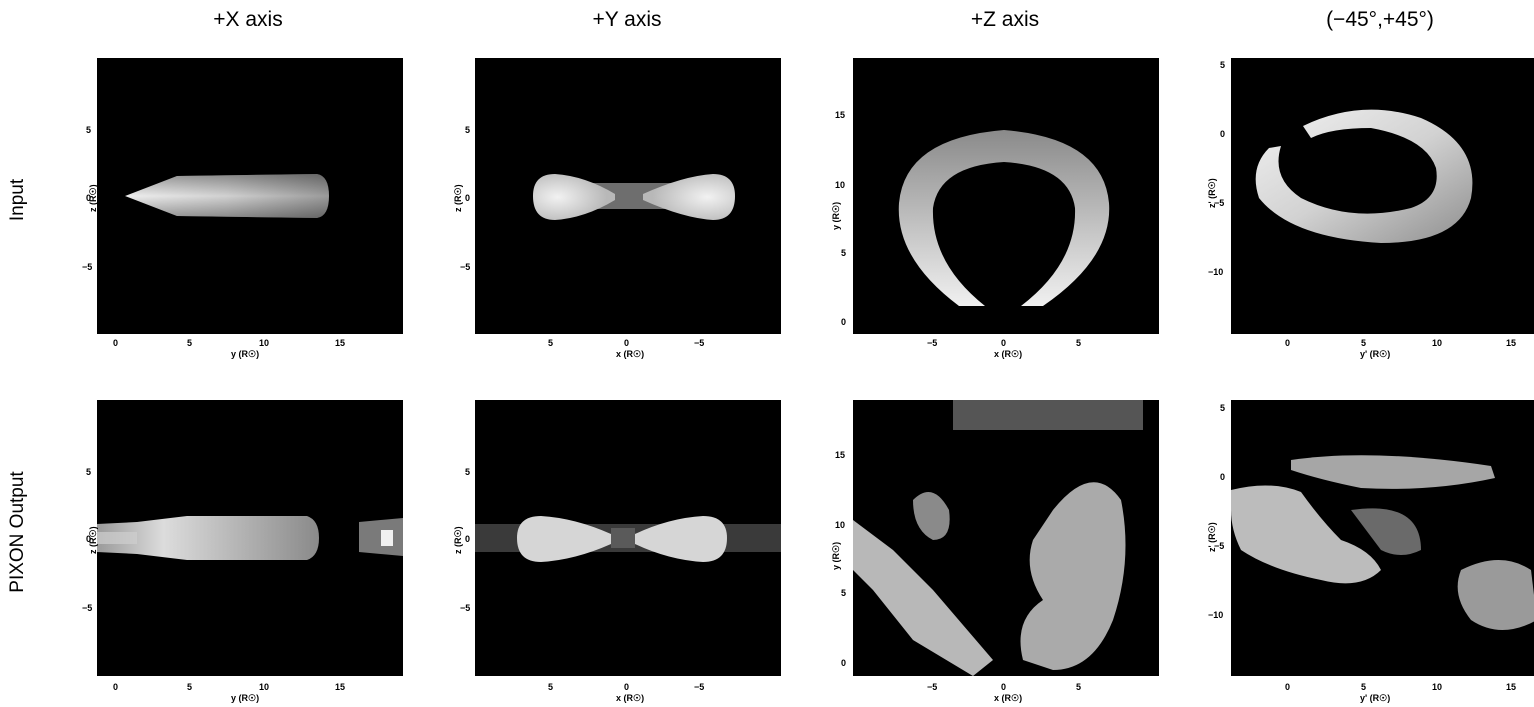 This screenshot has height=707, width=1534. Describe the element at coordinates (627, 19) in the screenshot. I see `column-title-y-axis: +Y axis` at that location.